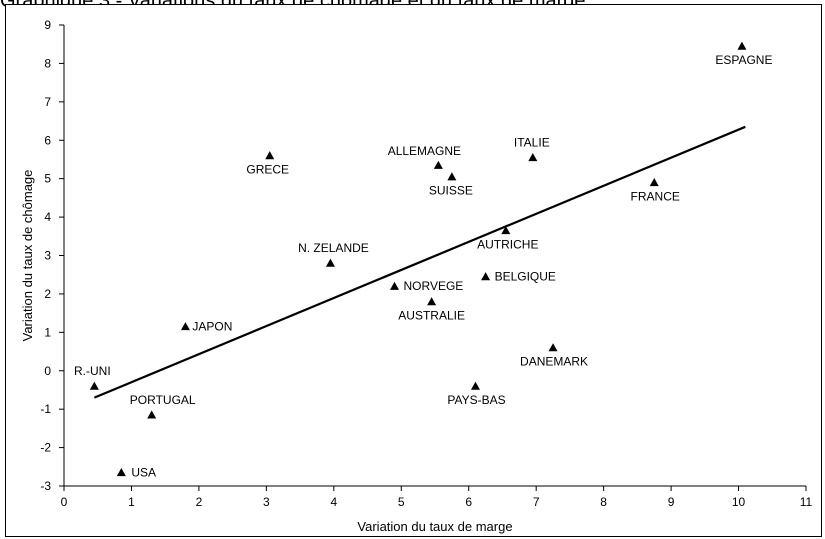 This screenshot has height=539, width=825. What do you see at coordinates (507, 245) in the screenshot?
I see `data-point-label: AUTRICHE` at bounding box center [507, 245].